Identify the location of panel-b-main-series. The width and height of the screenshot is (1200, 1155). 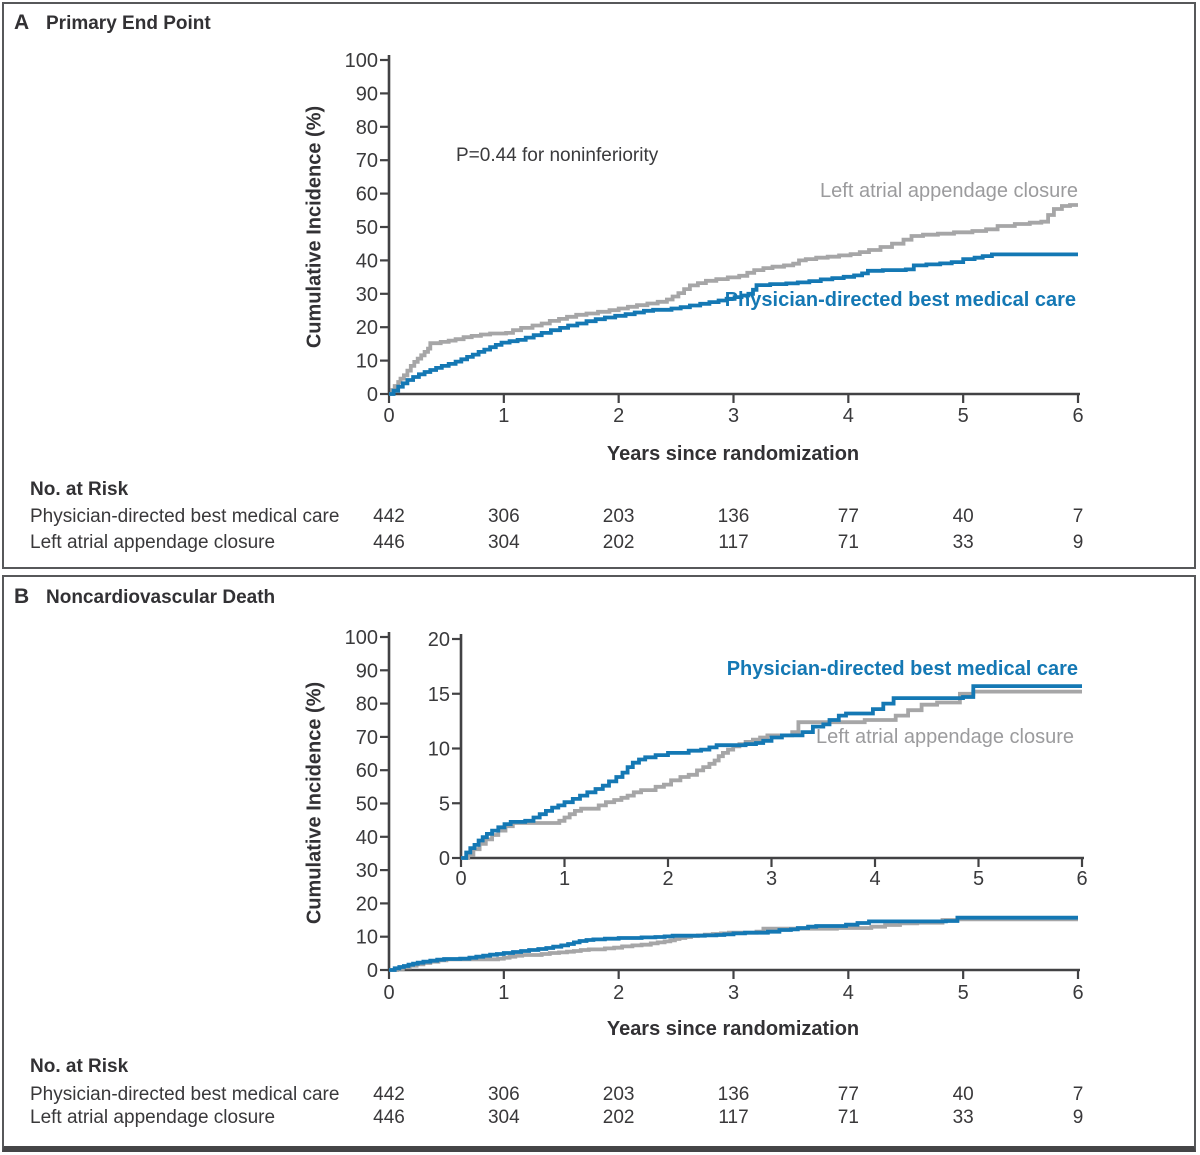
(733, 943).